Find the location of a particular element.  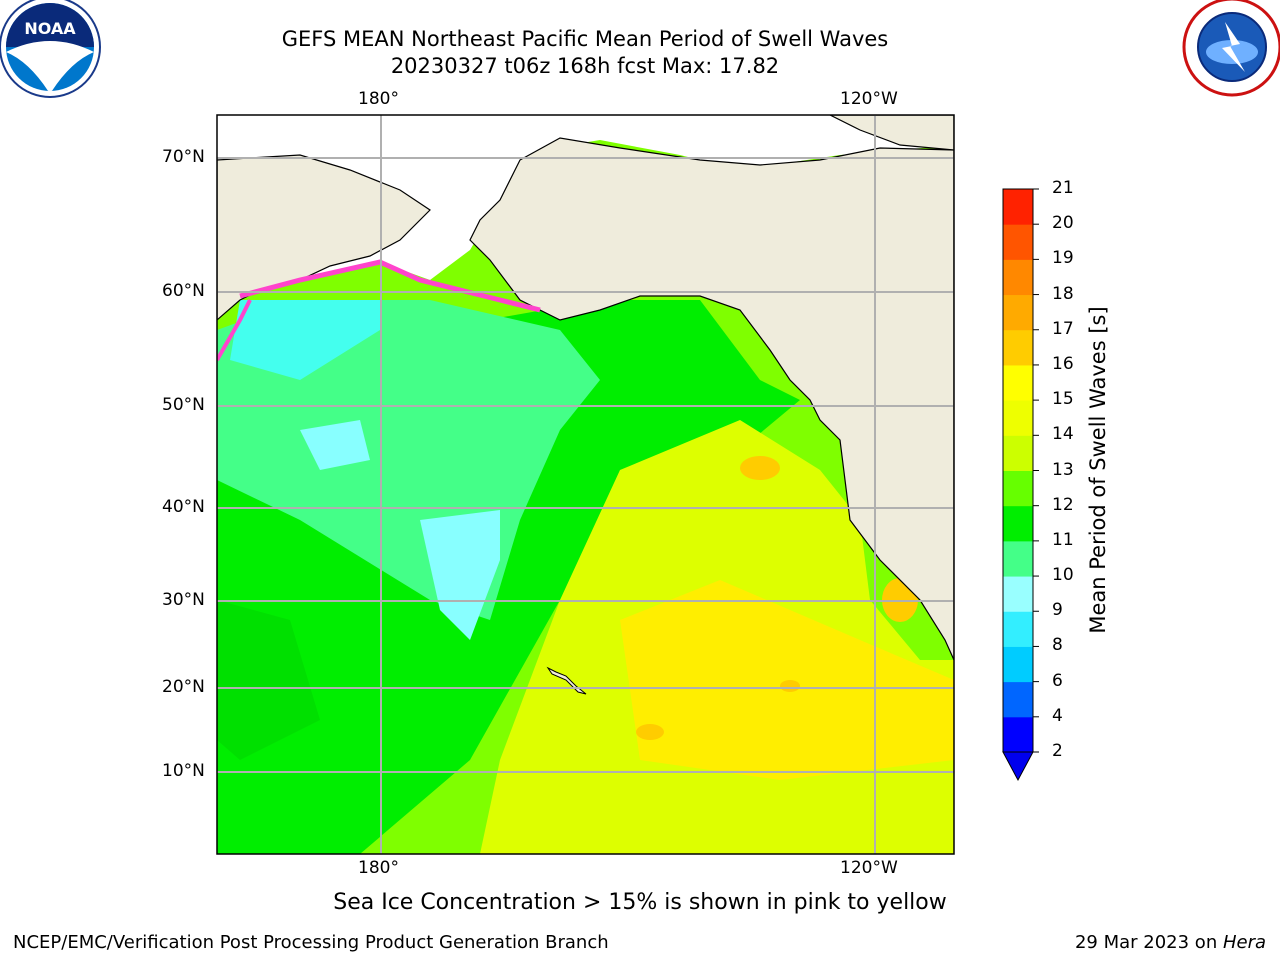

top-lon-label-120w: 120°W is located at coordinates (869, 99).